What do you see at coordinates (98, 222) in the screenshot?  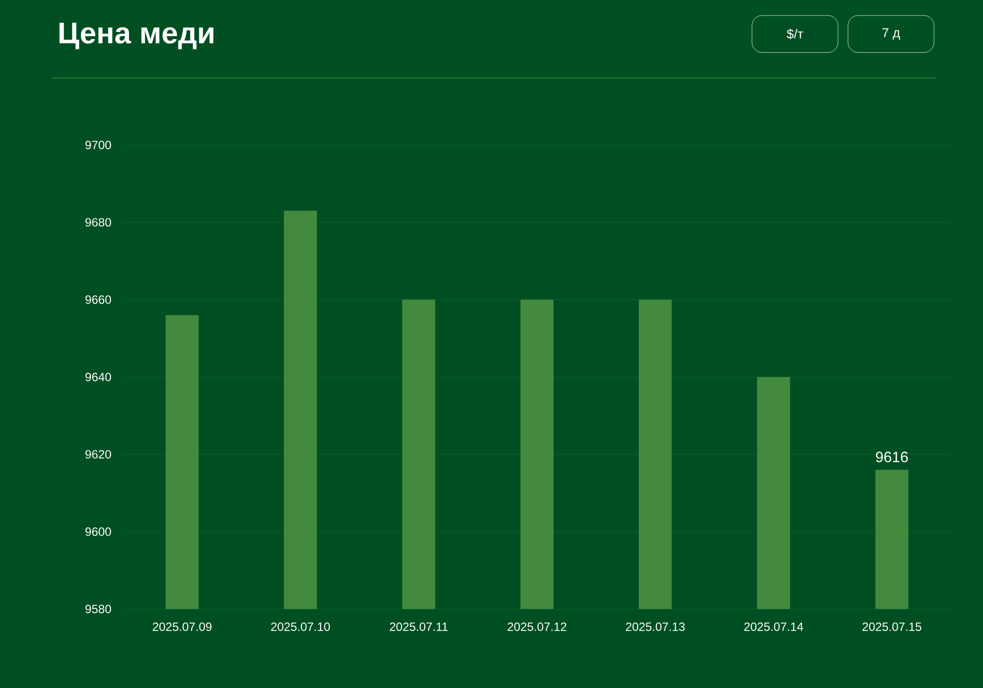 I see `y-tick-label: 9680` at bounding box center [98, 222].